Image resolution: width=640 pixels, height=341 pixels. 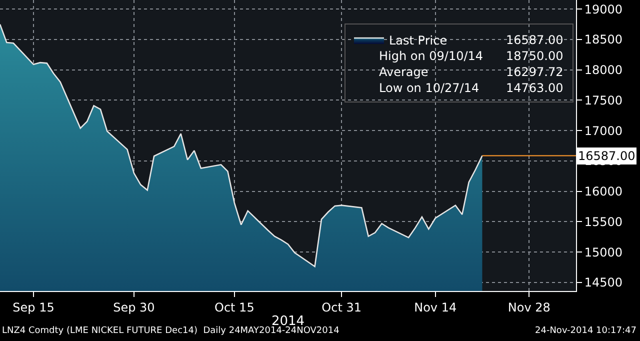 I want to click on annotation: Average, so click(x=403, y=72).